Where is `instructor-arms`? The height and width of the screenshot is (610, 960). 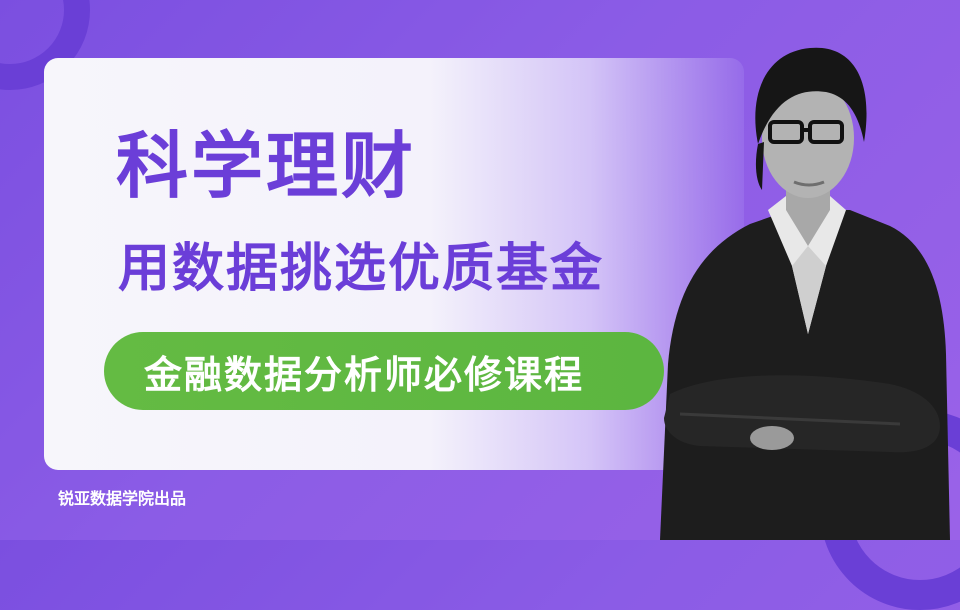 instructor-arms is located at coordinates (802, 414).